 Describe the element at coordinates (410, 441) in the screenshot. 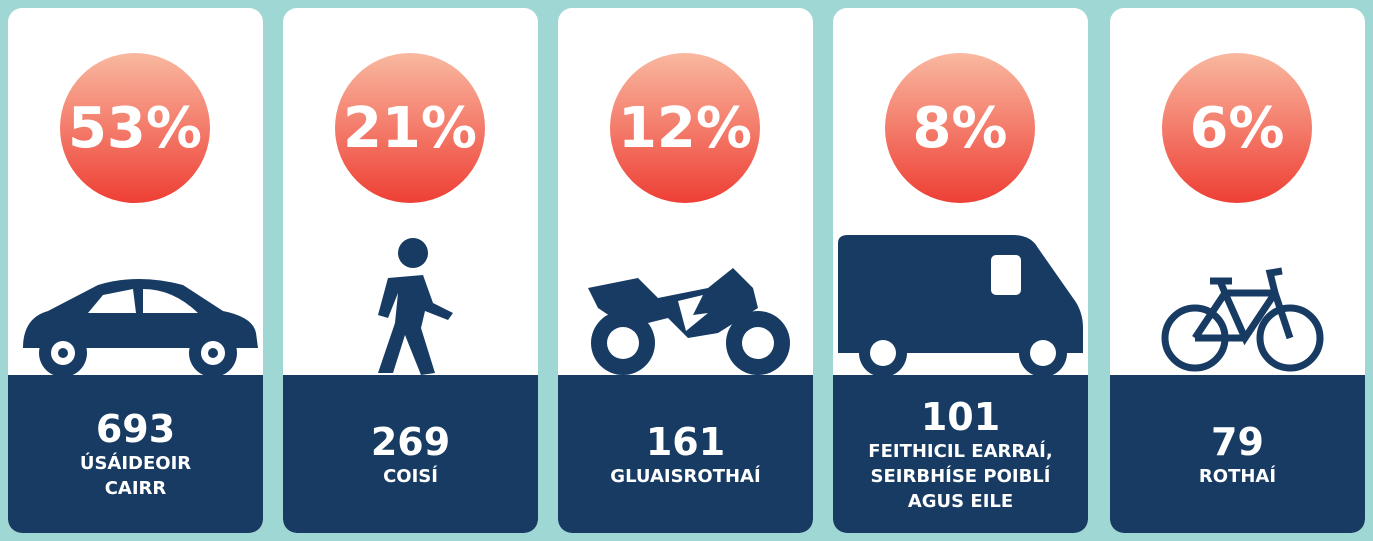

I see `count: 269` at that location.